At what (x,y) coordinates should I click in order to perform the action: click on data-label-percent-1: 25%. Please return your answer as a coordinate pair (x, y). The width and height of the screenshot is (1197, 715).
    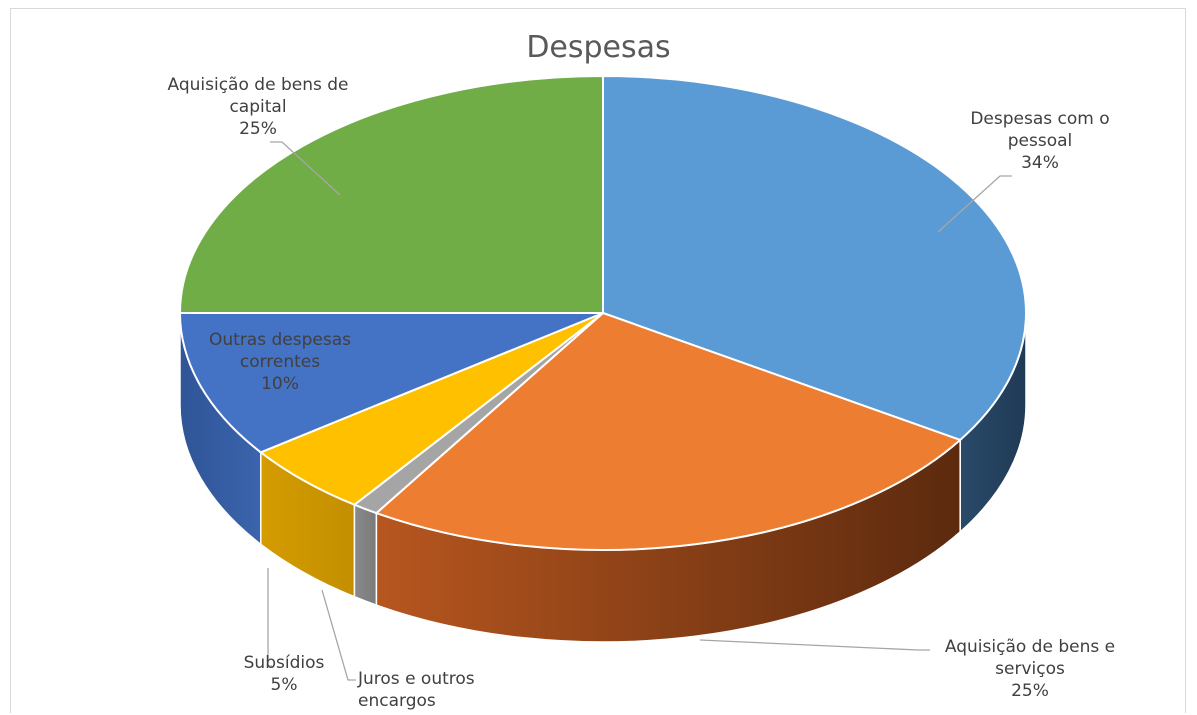
    Looking at the image, I should click on (1030, 691).